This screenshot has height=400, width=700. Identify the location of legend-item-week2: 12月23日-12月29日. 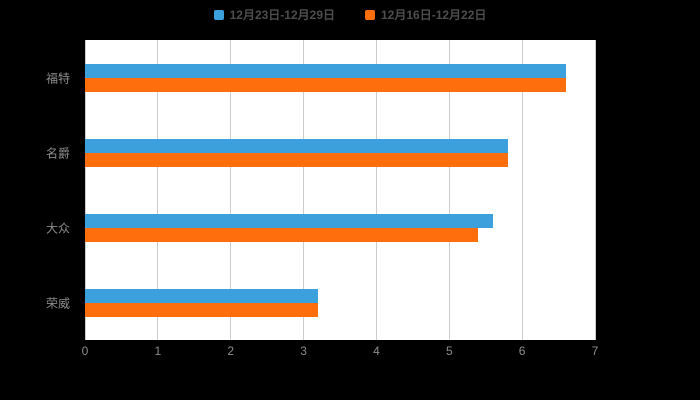
(274, 14).